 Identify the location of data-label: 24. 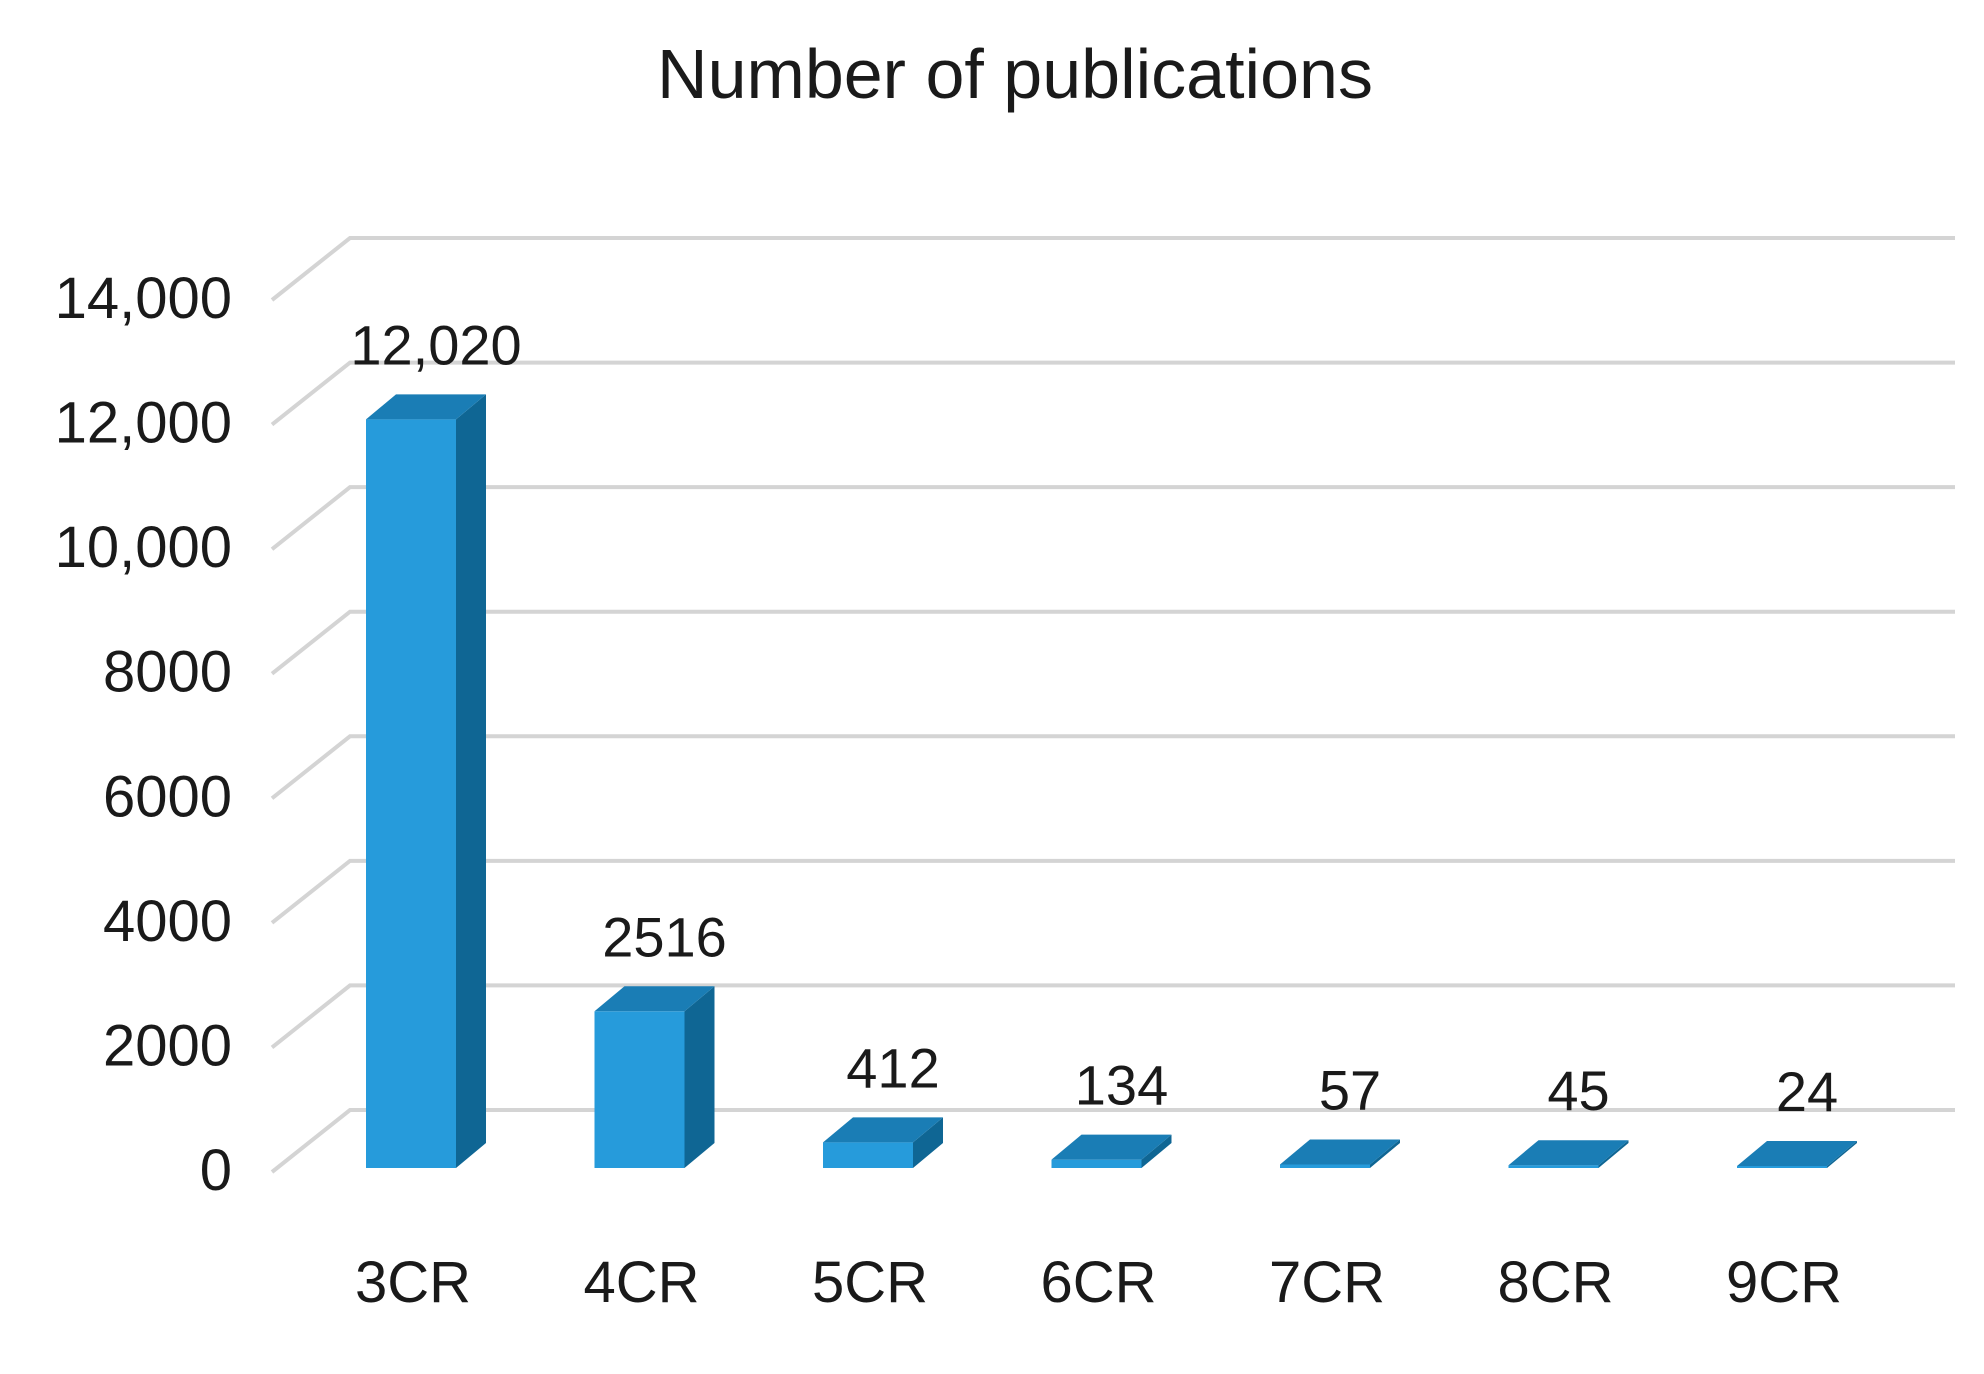
(1807, 1091).